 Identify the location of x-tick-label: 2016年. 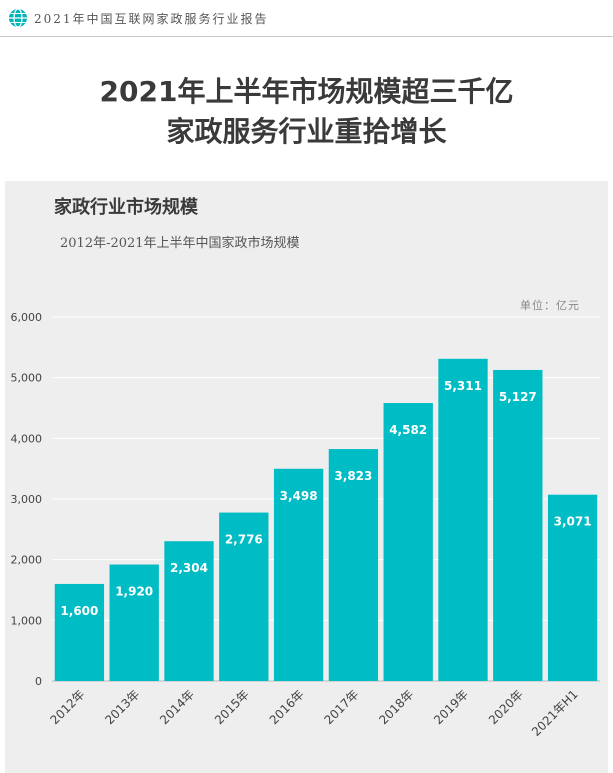
(287, 707).